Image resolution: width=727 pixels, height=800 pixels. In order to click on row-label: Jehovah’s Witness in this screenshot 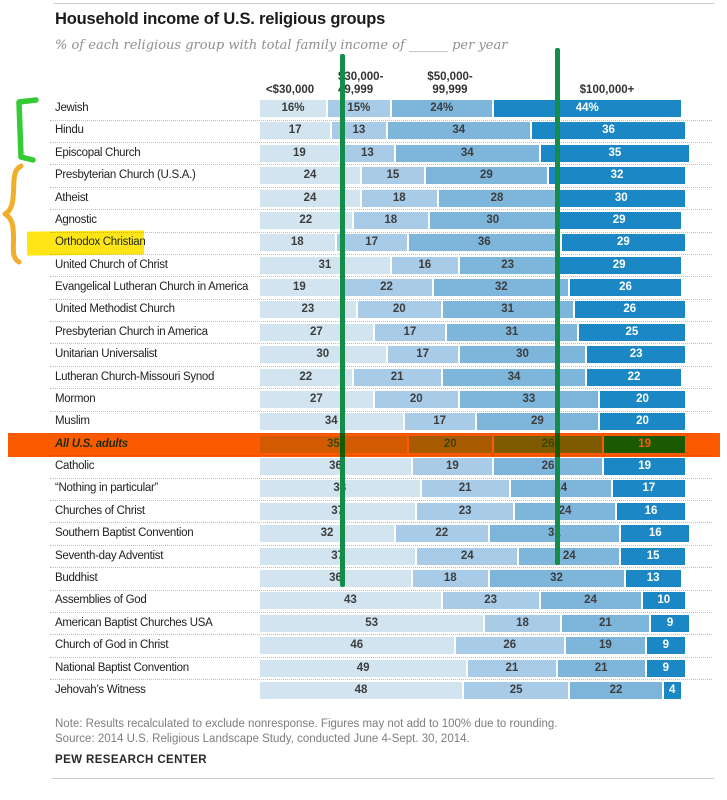, I will do `click(100, 689)`.